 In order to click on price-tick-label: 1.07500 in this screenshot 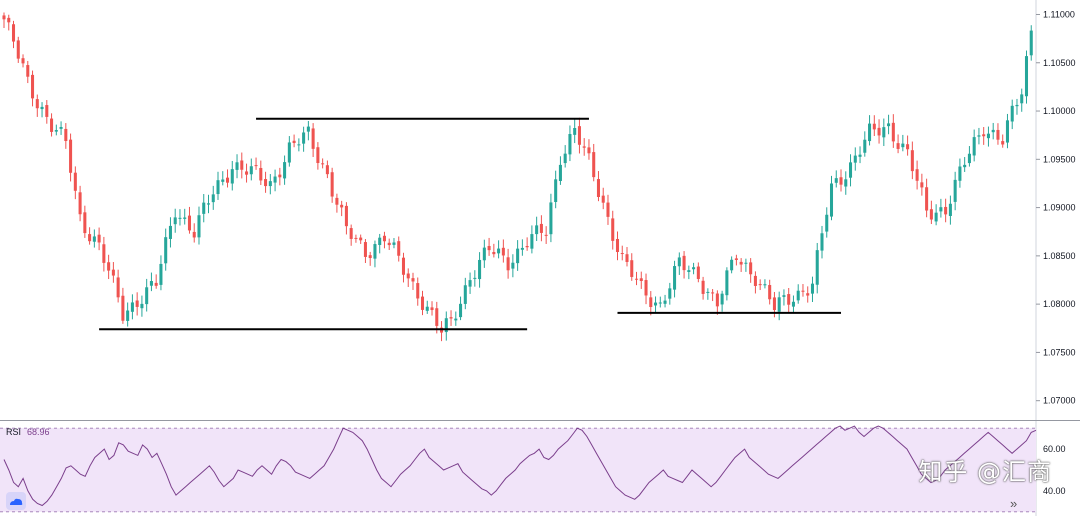, I will do `click(1059, 352)`.